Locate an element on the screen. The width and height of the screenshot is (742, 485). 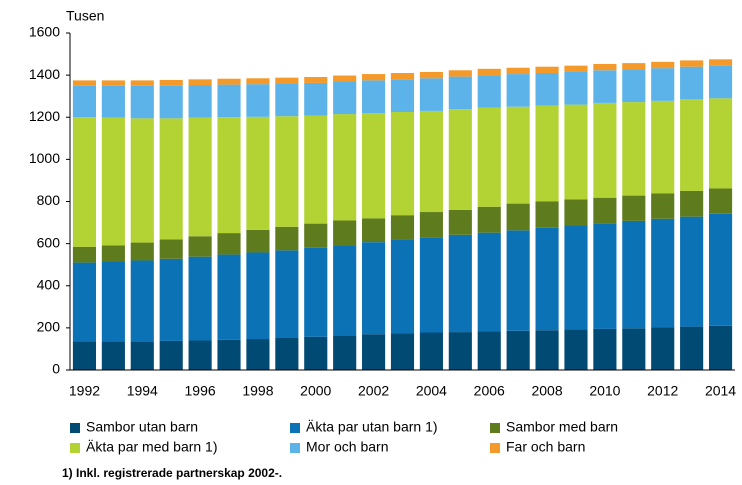
legend-label: Äkta par utan barn 1) is located at coordinates (372, 427).